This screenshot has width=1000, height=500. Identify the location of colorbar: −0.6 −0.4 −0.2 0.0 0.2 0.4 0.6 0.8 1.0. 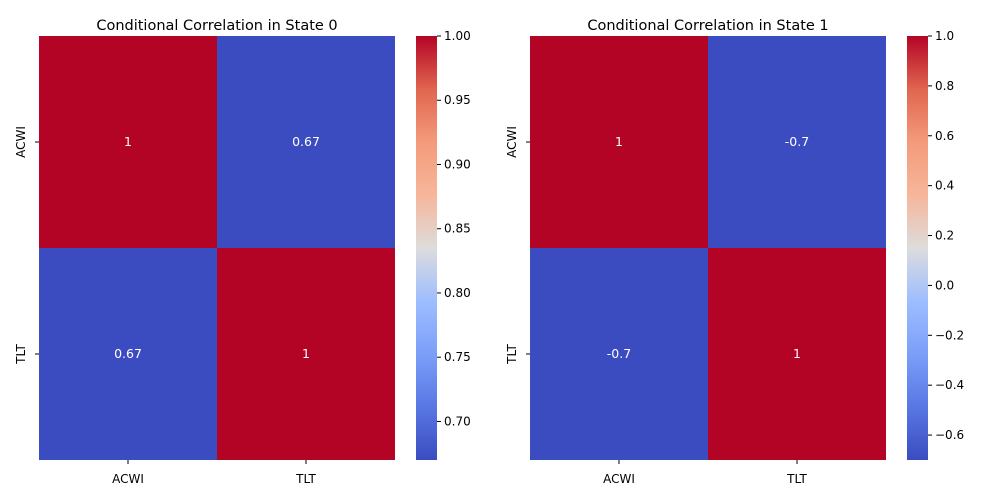
(935, 244).